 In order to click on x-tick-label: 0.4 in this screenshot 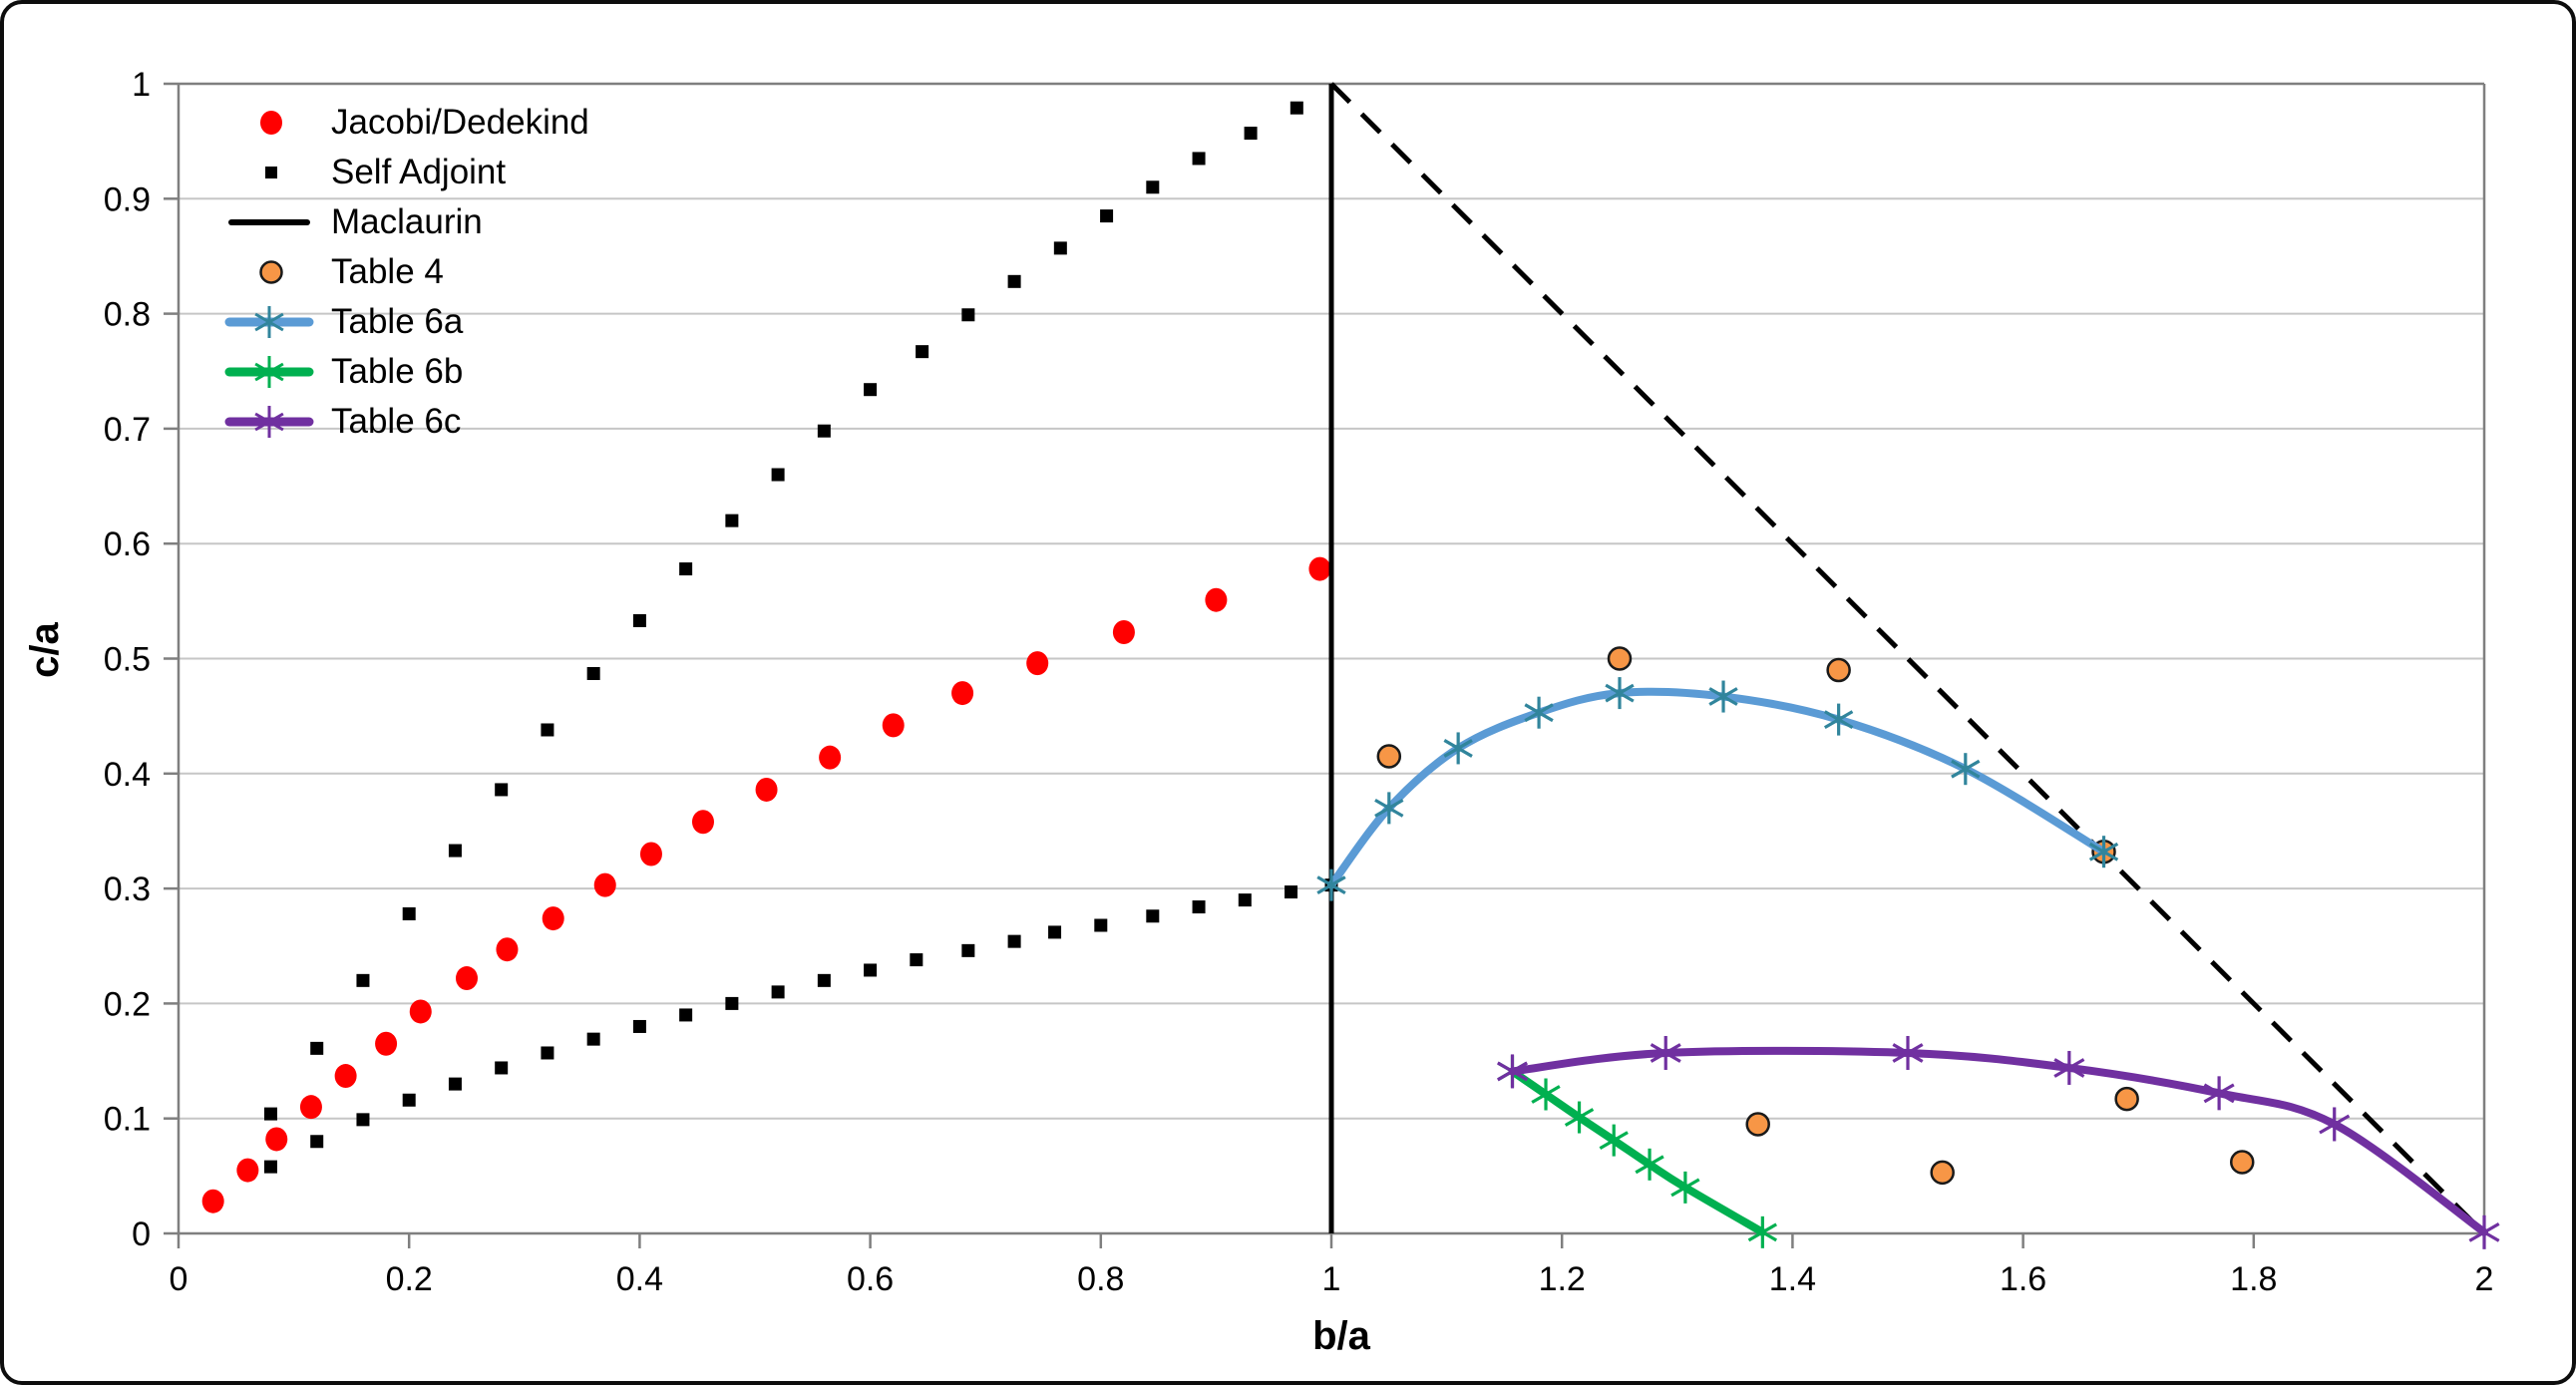, I will do `click(639, 1279)`.